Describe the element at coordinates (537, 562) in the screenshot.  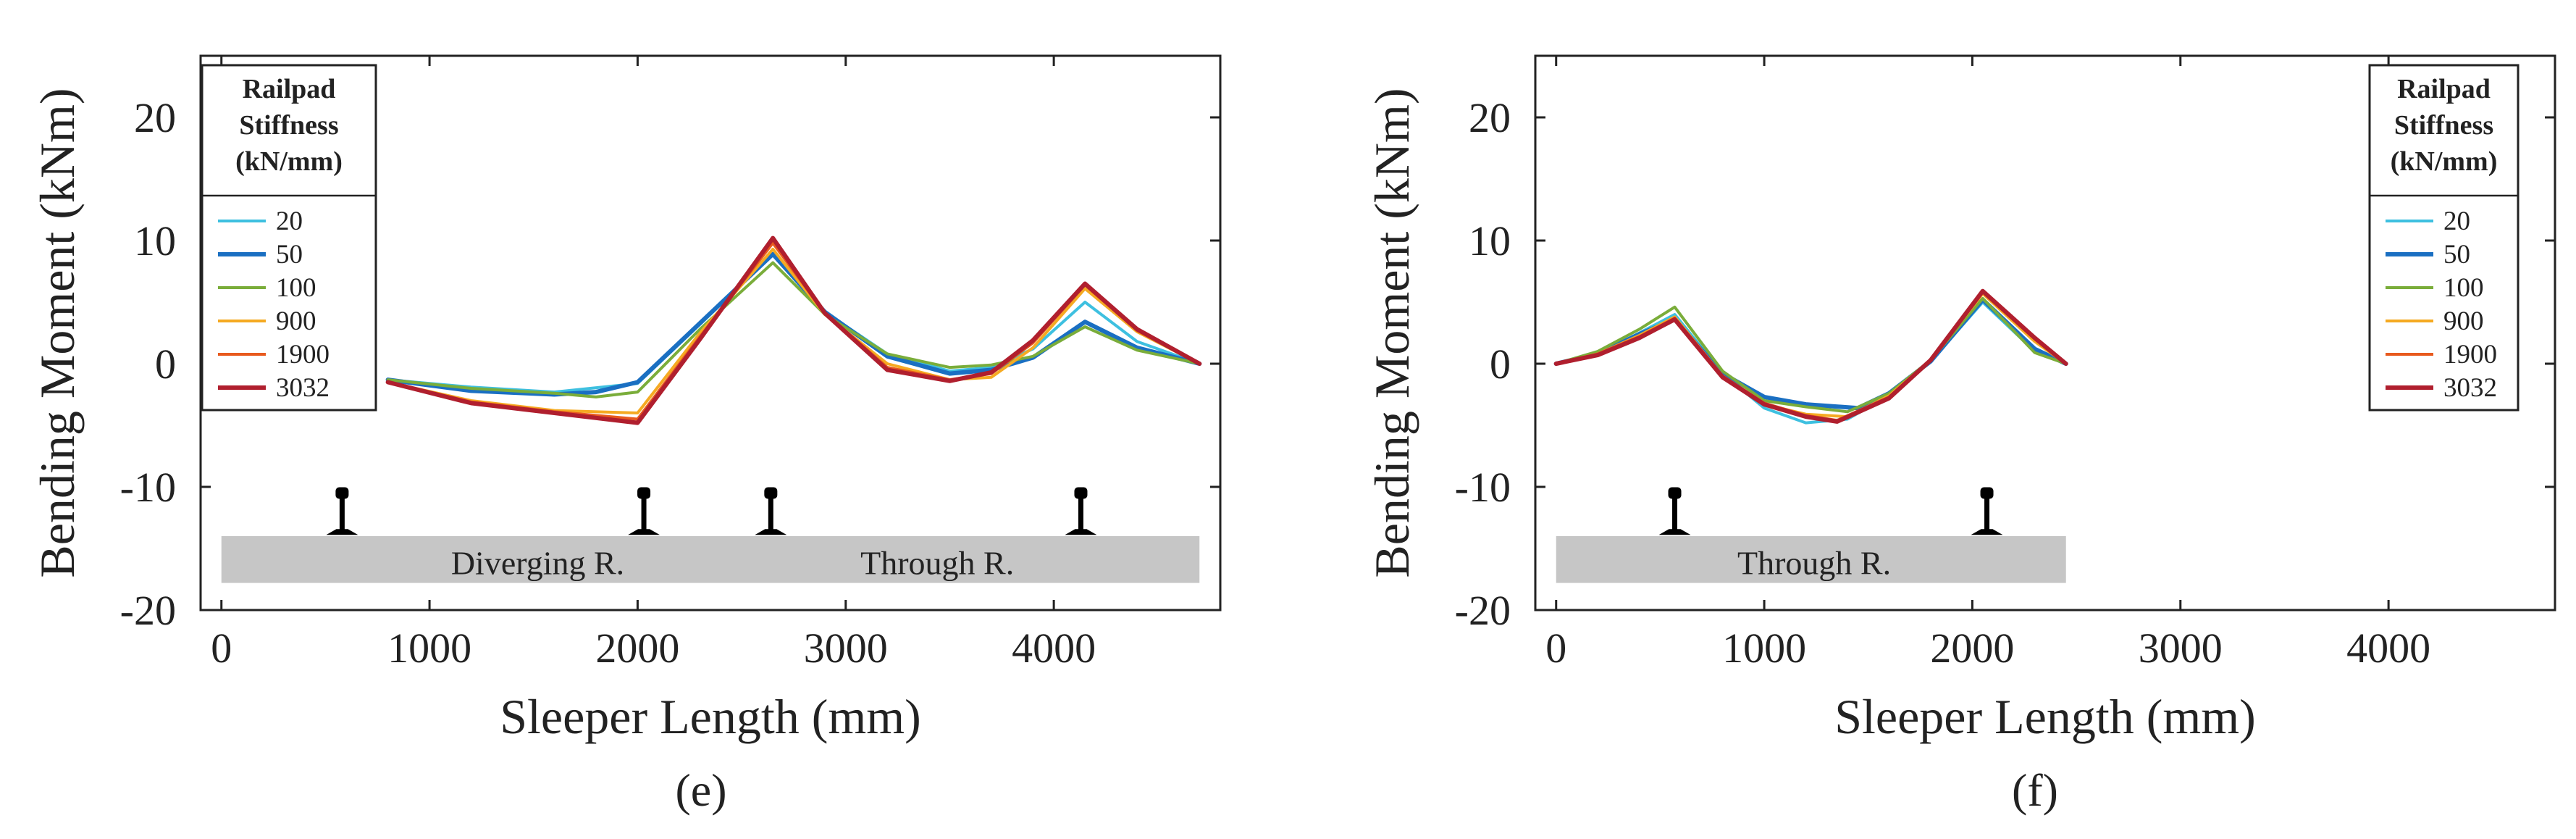
I see `track-label: Diverging R.` at that location.